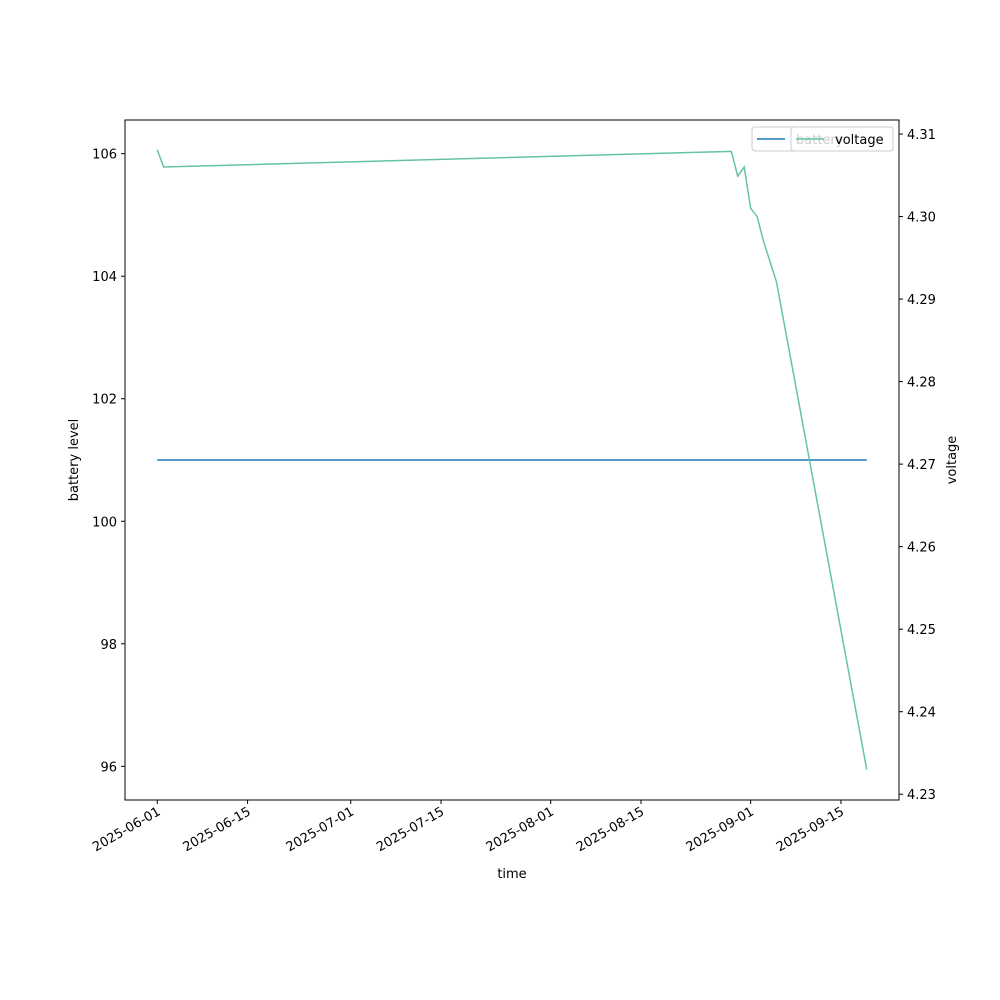 The height and width of the screenshot is (1000, 1000). What do you see at coordinates (921, 630) in the screenshot?
I see `y2-tick-label: 4.25` at bounding box center [921, 630].